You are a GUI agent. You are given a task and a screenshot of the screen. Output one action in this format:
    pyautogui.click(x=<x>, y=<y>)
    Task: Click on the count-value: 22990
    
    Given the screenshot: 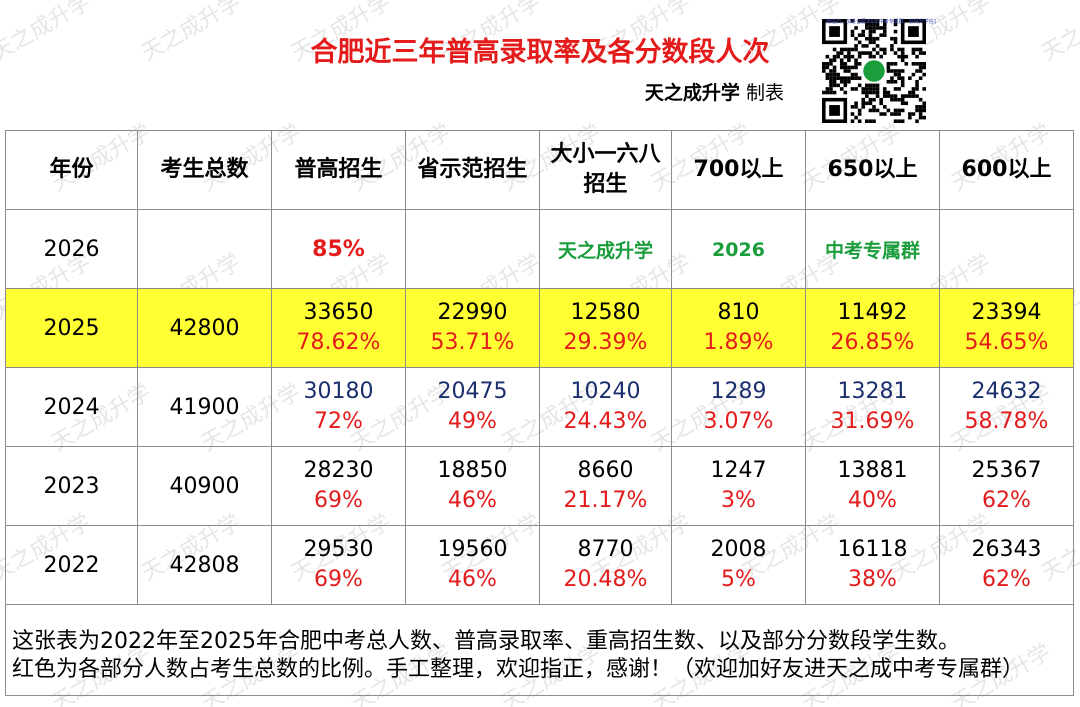 What is the action you would take?
    pyautogui.click(x=472, y=312)
    